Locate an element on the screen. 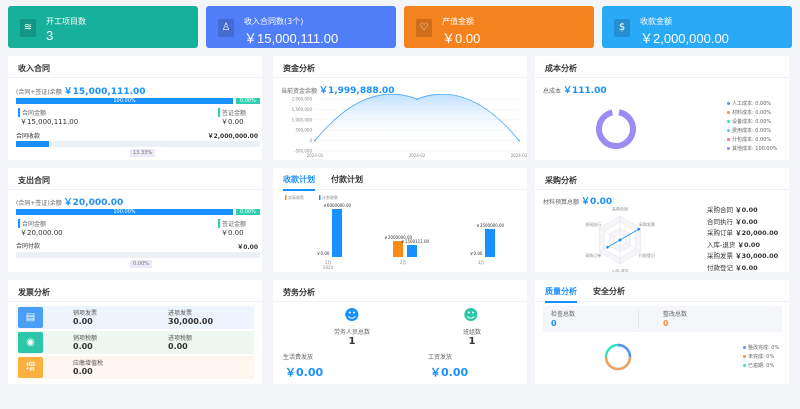  fix-value: 0 is located at coordinates (666, 323).